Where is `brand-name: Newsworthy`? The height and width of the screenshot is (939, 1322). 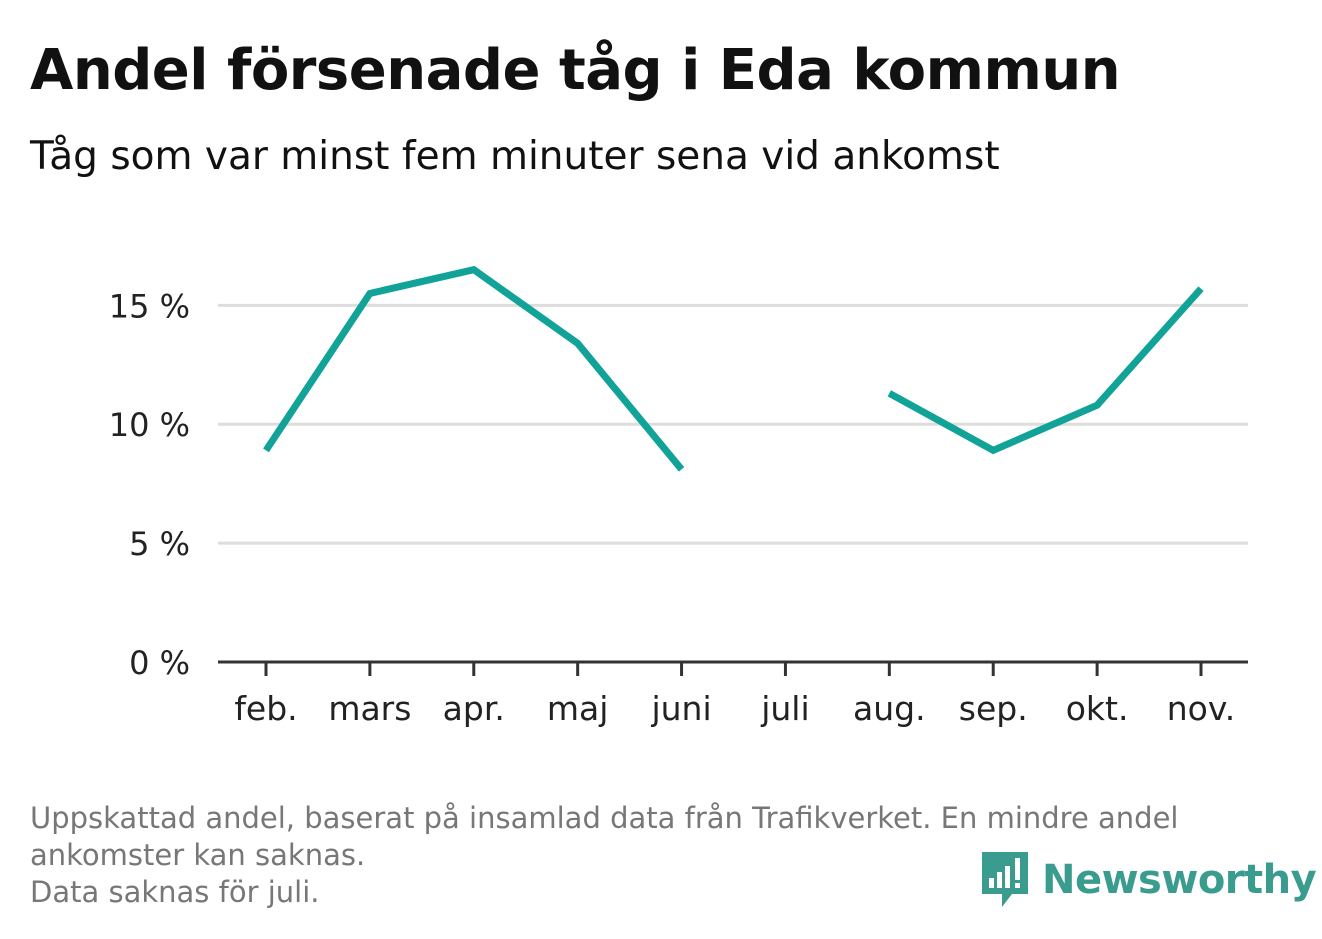 brand-name: Newsworthy is located at coordinates (1179, 880).